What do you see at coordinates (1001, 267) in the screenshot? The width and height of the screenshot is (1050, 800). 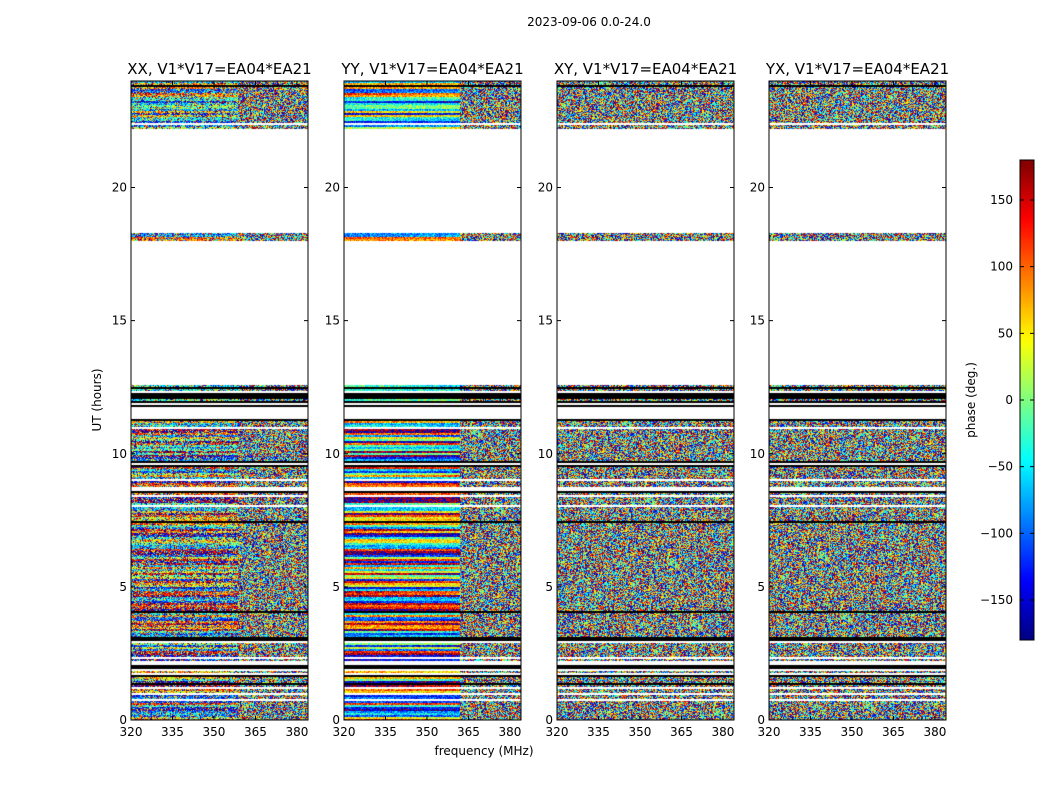 I see `colorbar-tick-label: 100` at bounding box center [1001, 267].